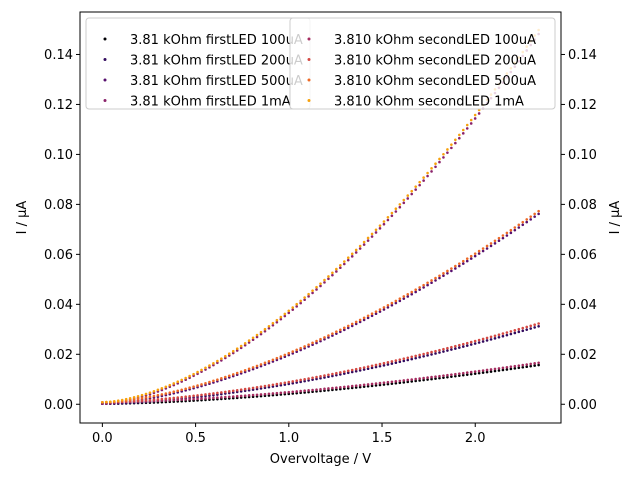  Describe the element at coordinates (195, 438) in the screenshot. I see `x-tick-label: 0.5` at that location.